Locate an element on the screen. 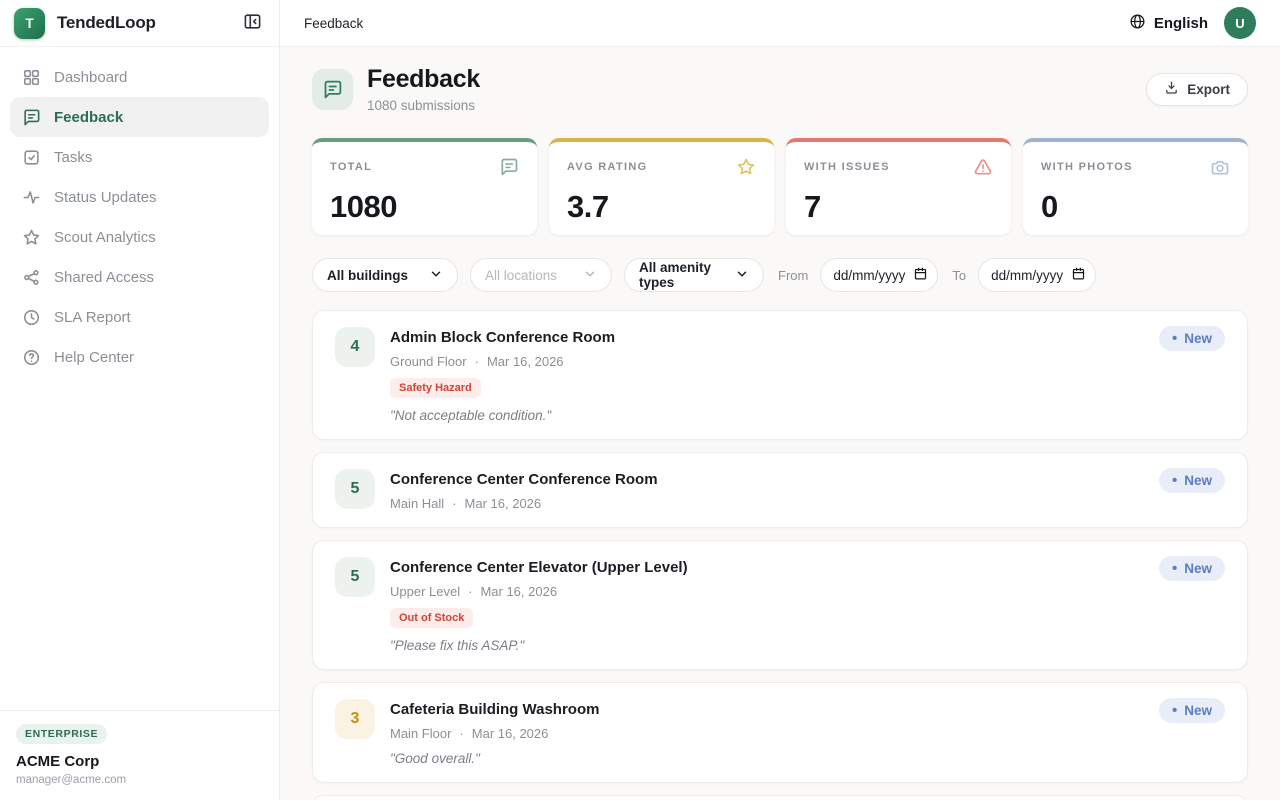 The height and width of the screenshot is (800, 1280). brand-logo: T is located at coordinates (29, 23).